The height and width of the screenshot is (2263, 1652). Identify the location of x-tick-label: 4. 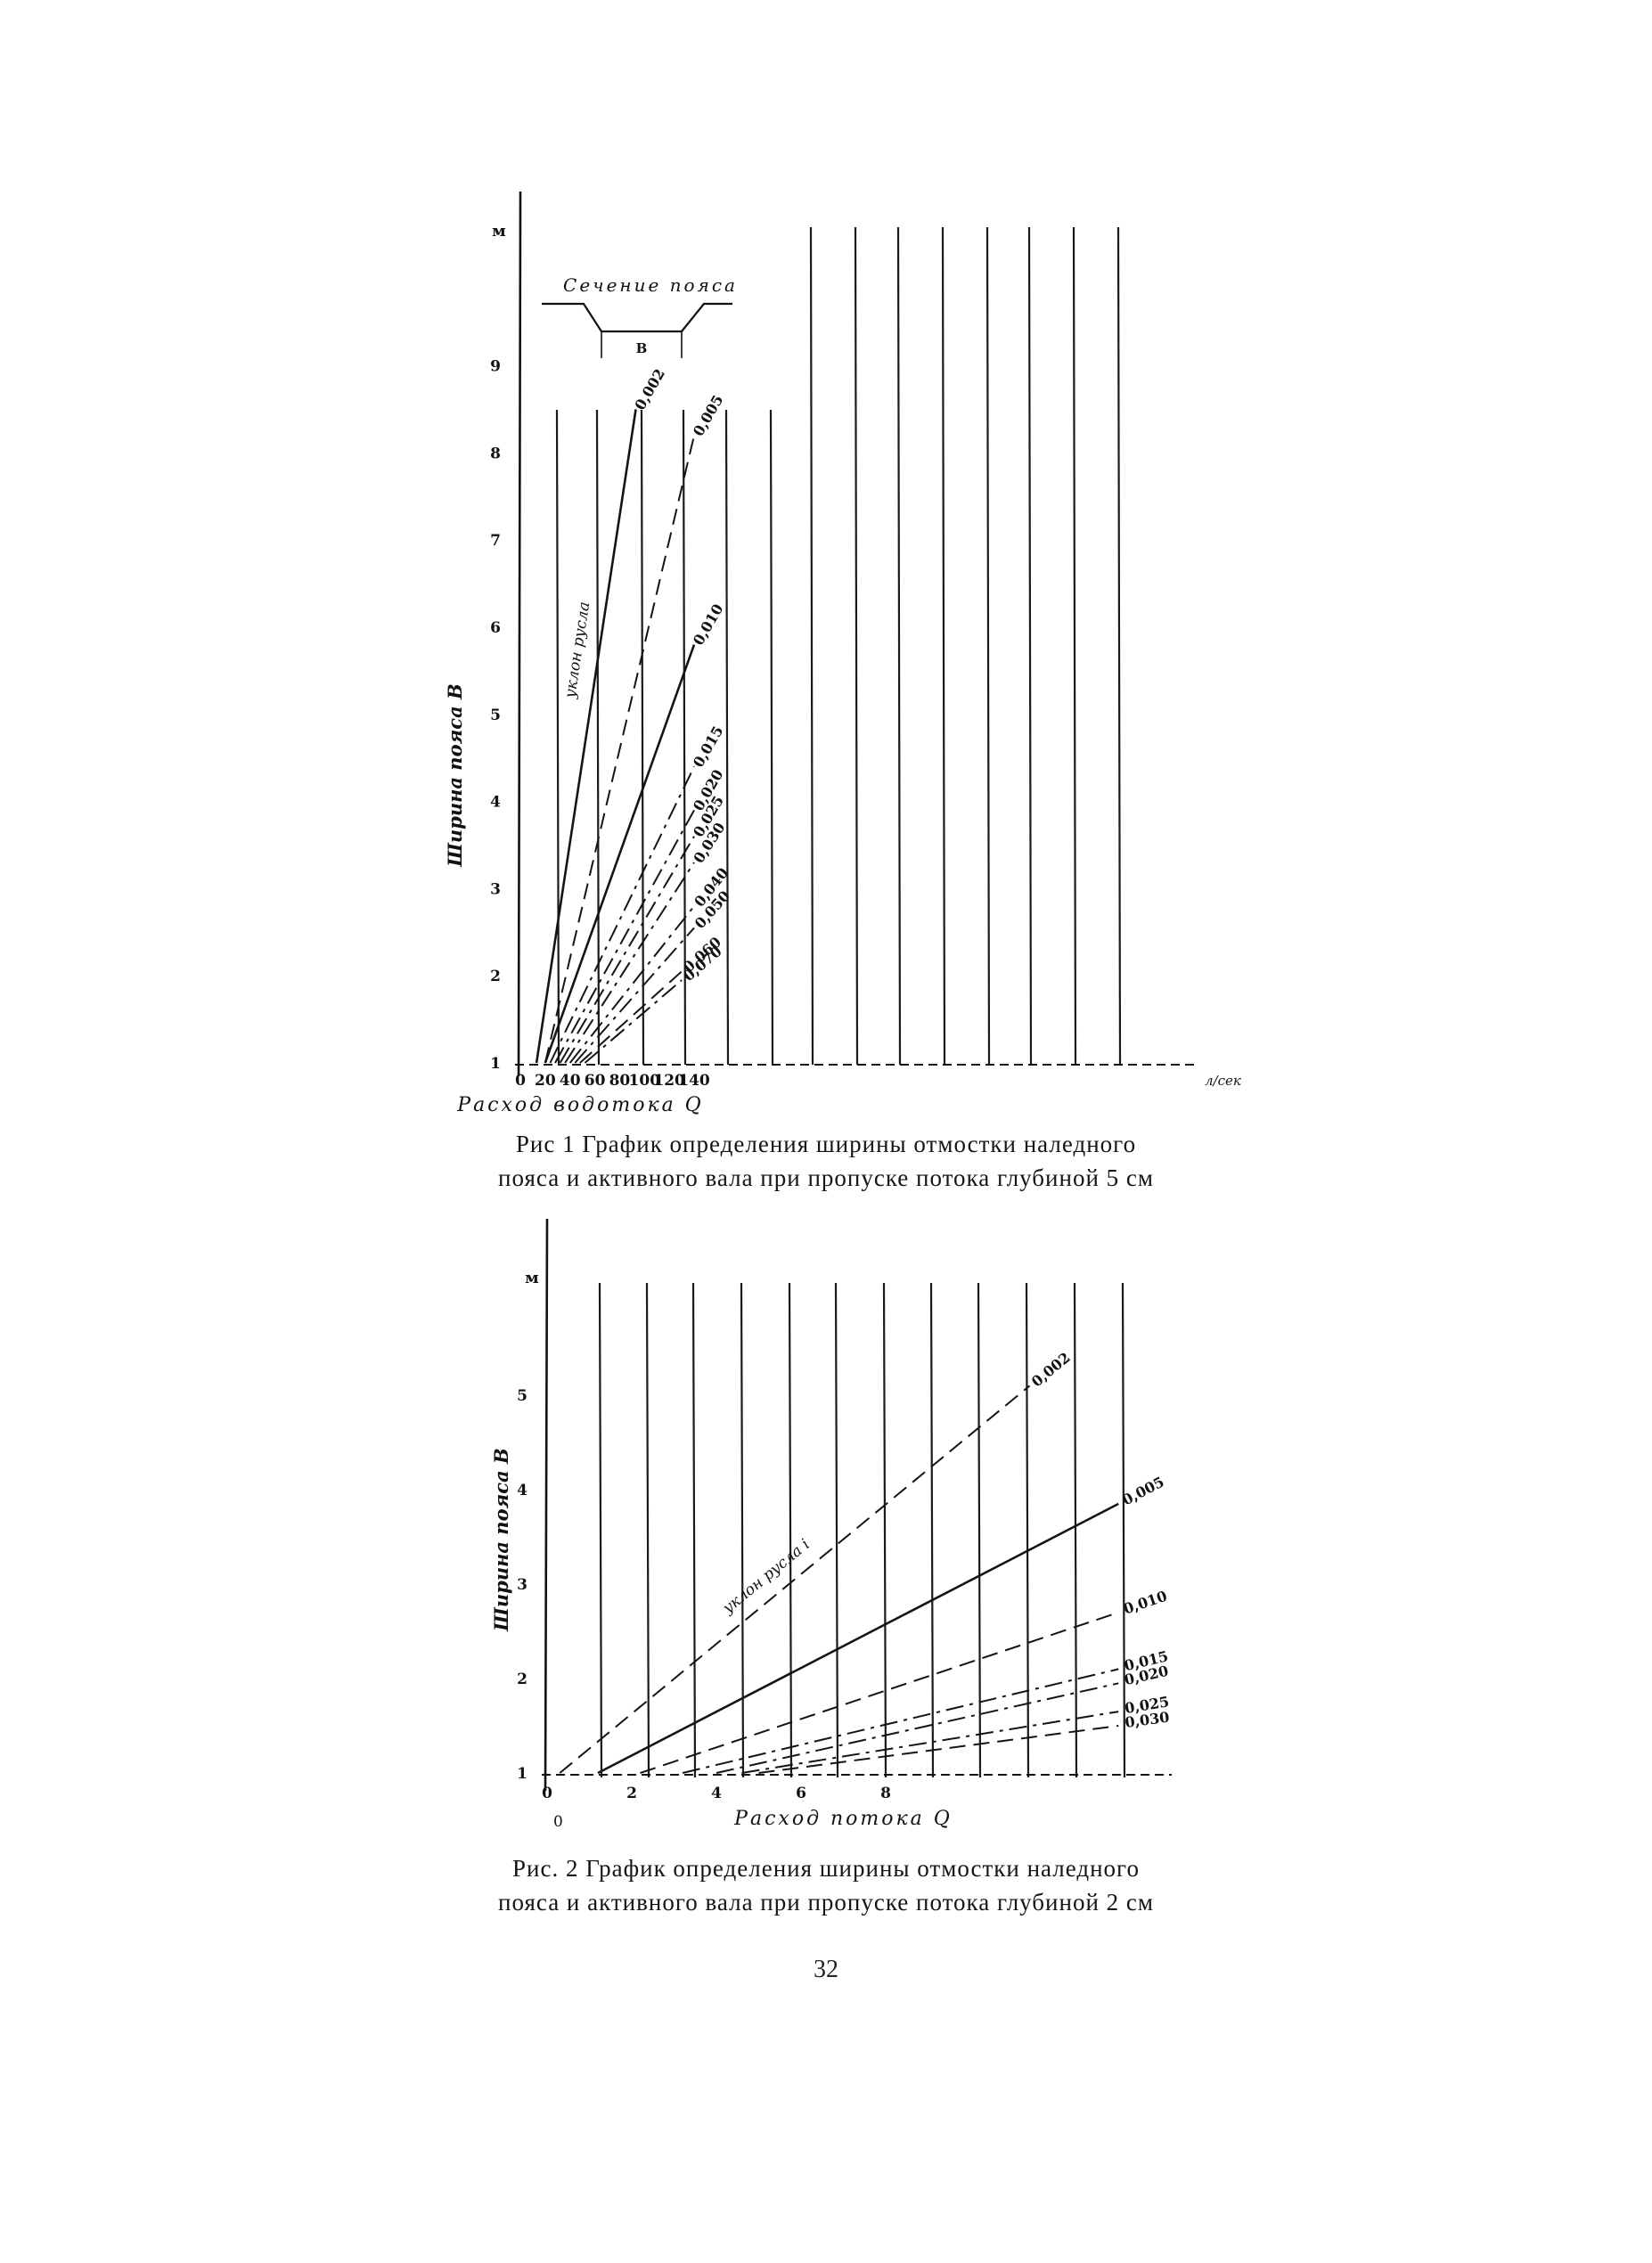
(716, 1793).